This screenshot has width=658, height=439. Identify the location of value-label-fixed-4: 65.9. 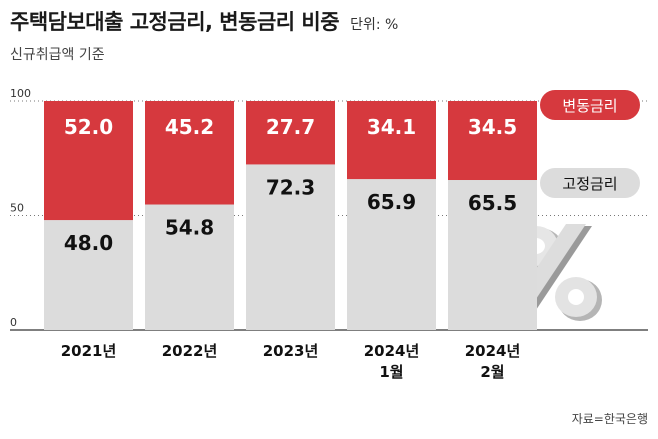
(391, 202).